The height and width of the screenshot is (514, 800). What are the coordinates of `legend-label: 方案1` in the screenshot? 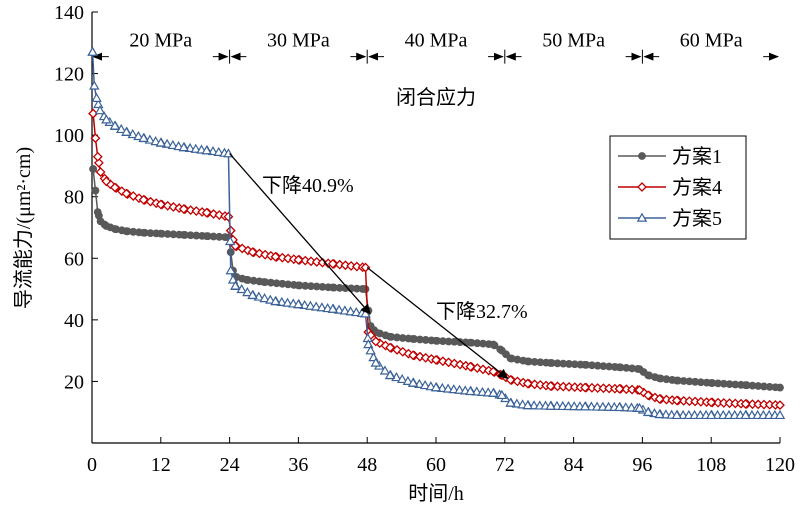 It's located at (697, 156).